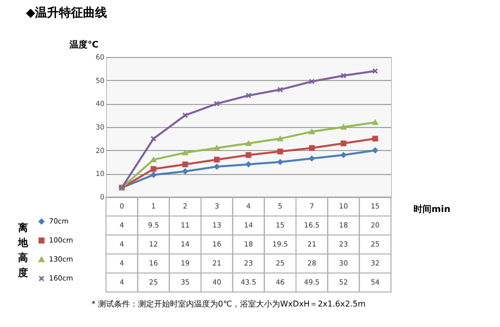 This screenshot has height=327, width=500. Describe the element at coordinates (229, 304) in the screenshot. I see `text: * 测试条件：测定开始时室内温度为0℃，浴室大小为WxDxH＝2x1.6x2.5m` at that location.